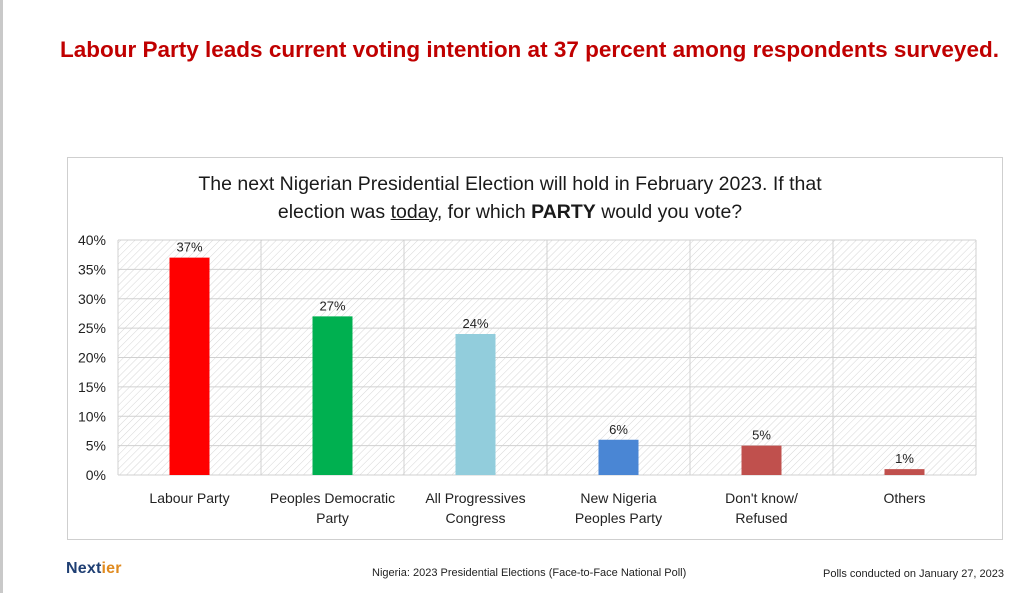  What do you see at coordinates (475, 323) in the screenshot?
I see `data-label: 24%` at bounding box center [475, 323].